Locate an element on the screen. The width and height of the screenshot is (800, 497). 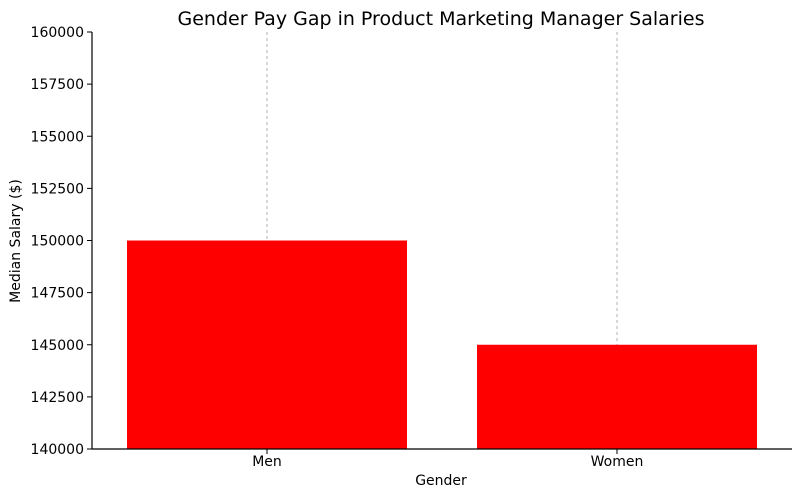
x-axis-label: Gender is located at coordinates (441, 481).